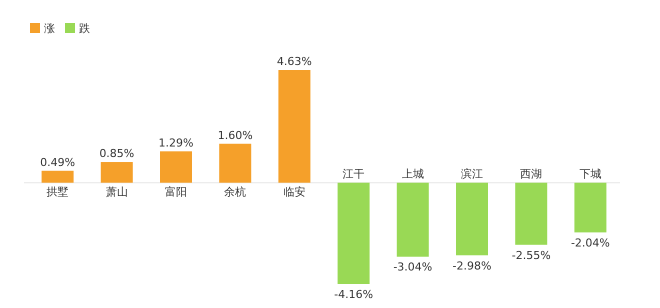 This screenshot has width=660, height=308. Describe the element at coordinates (354, 294) in the screenshot. I see `data-label: -4.16%` at that location.